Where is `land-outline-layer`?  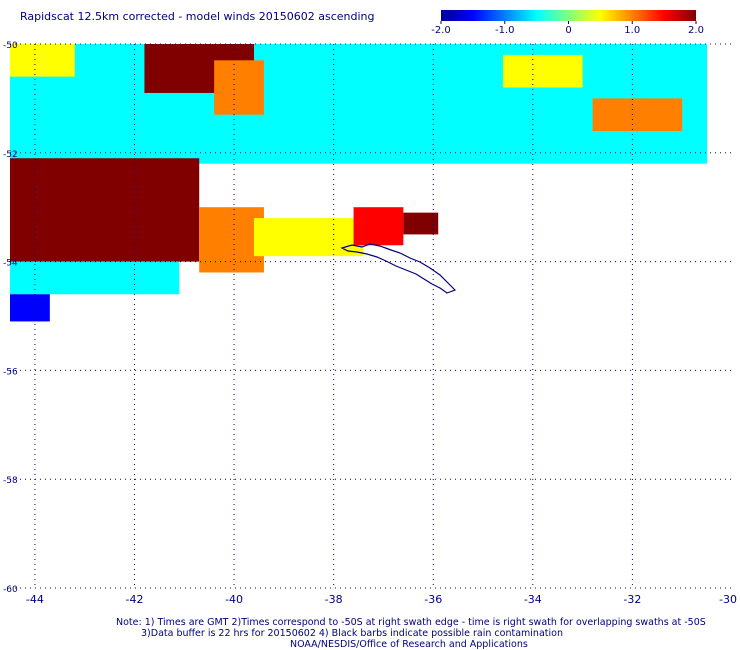 land-outline-layer is located at coordinates (398, 268).